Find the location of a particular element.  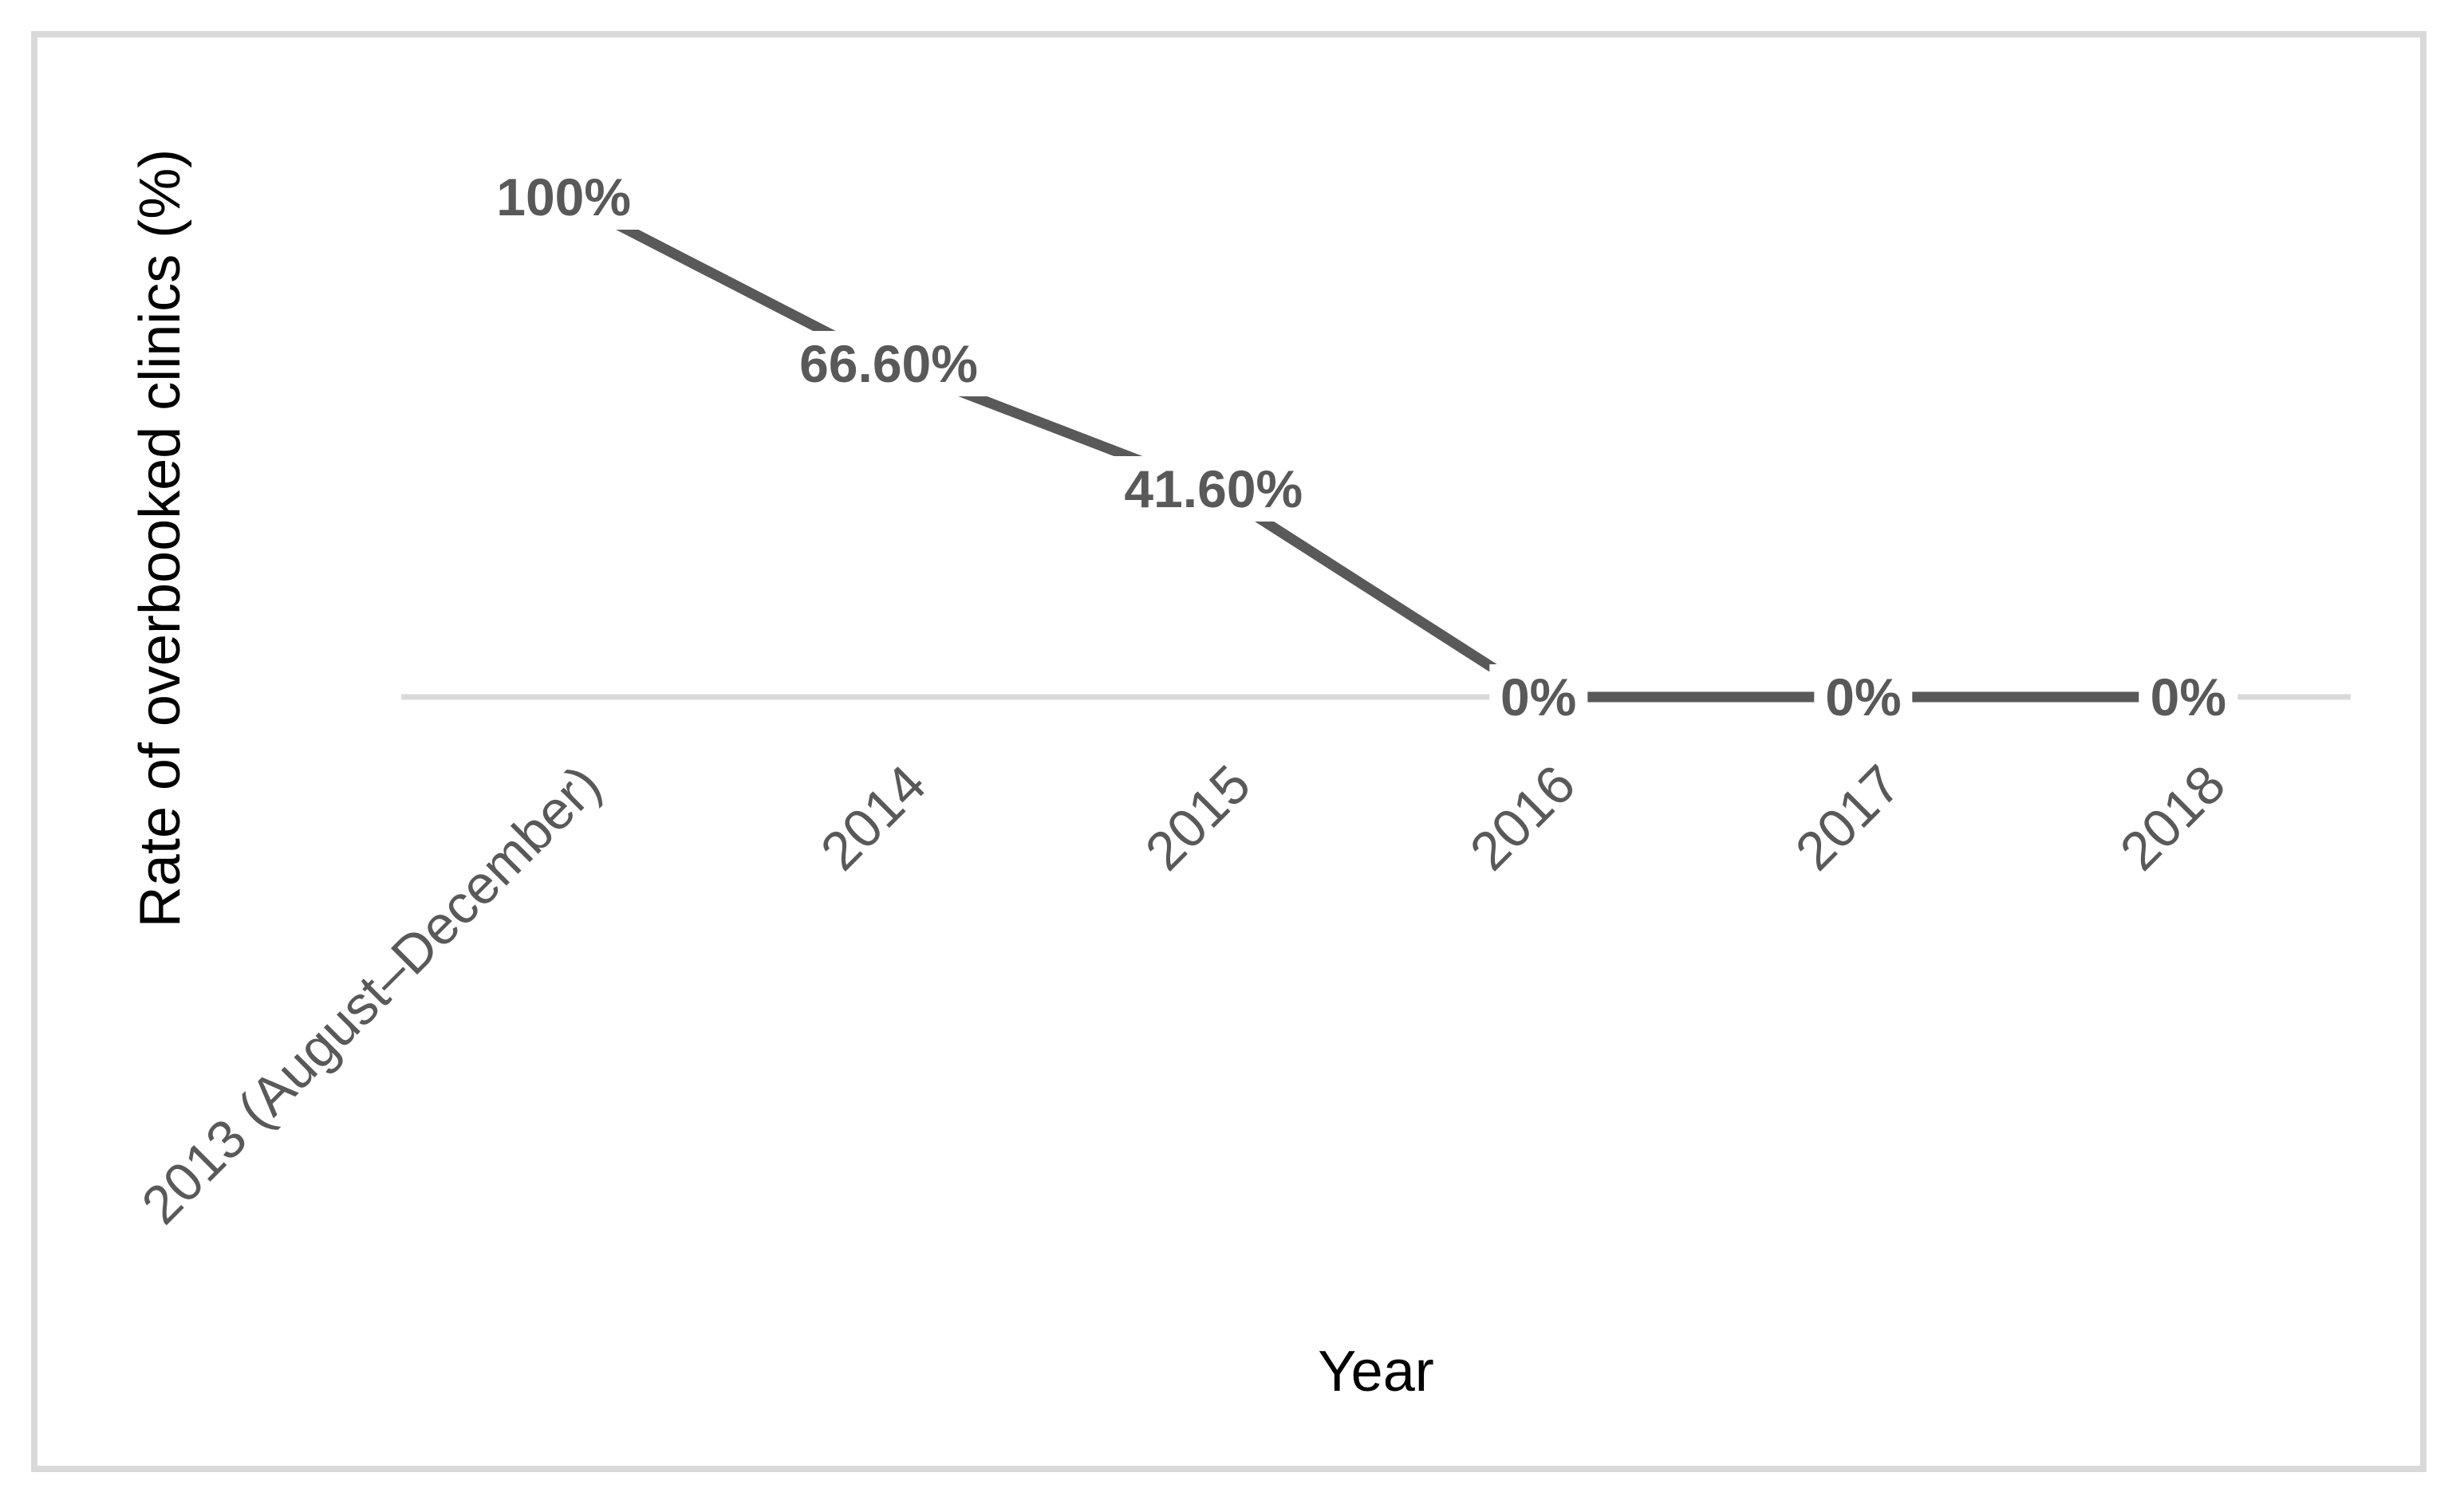

data-label: 100% is located at coordinates (564, 197).